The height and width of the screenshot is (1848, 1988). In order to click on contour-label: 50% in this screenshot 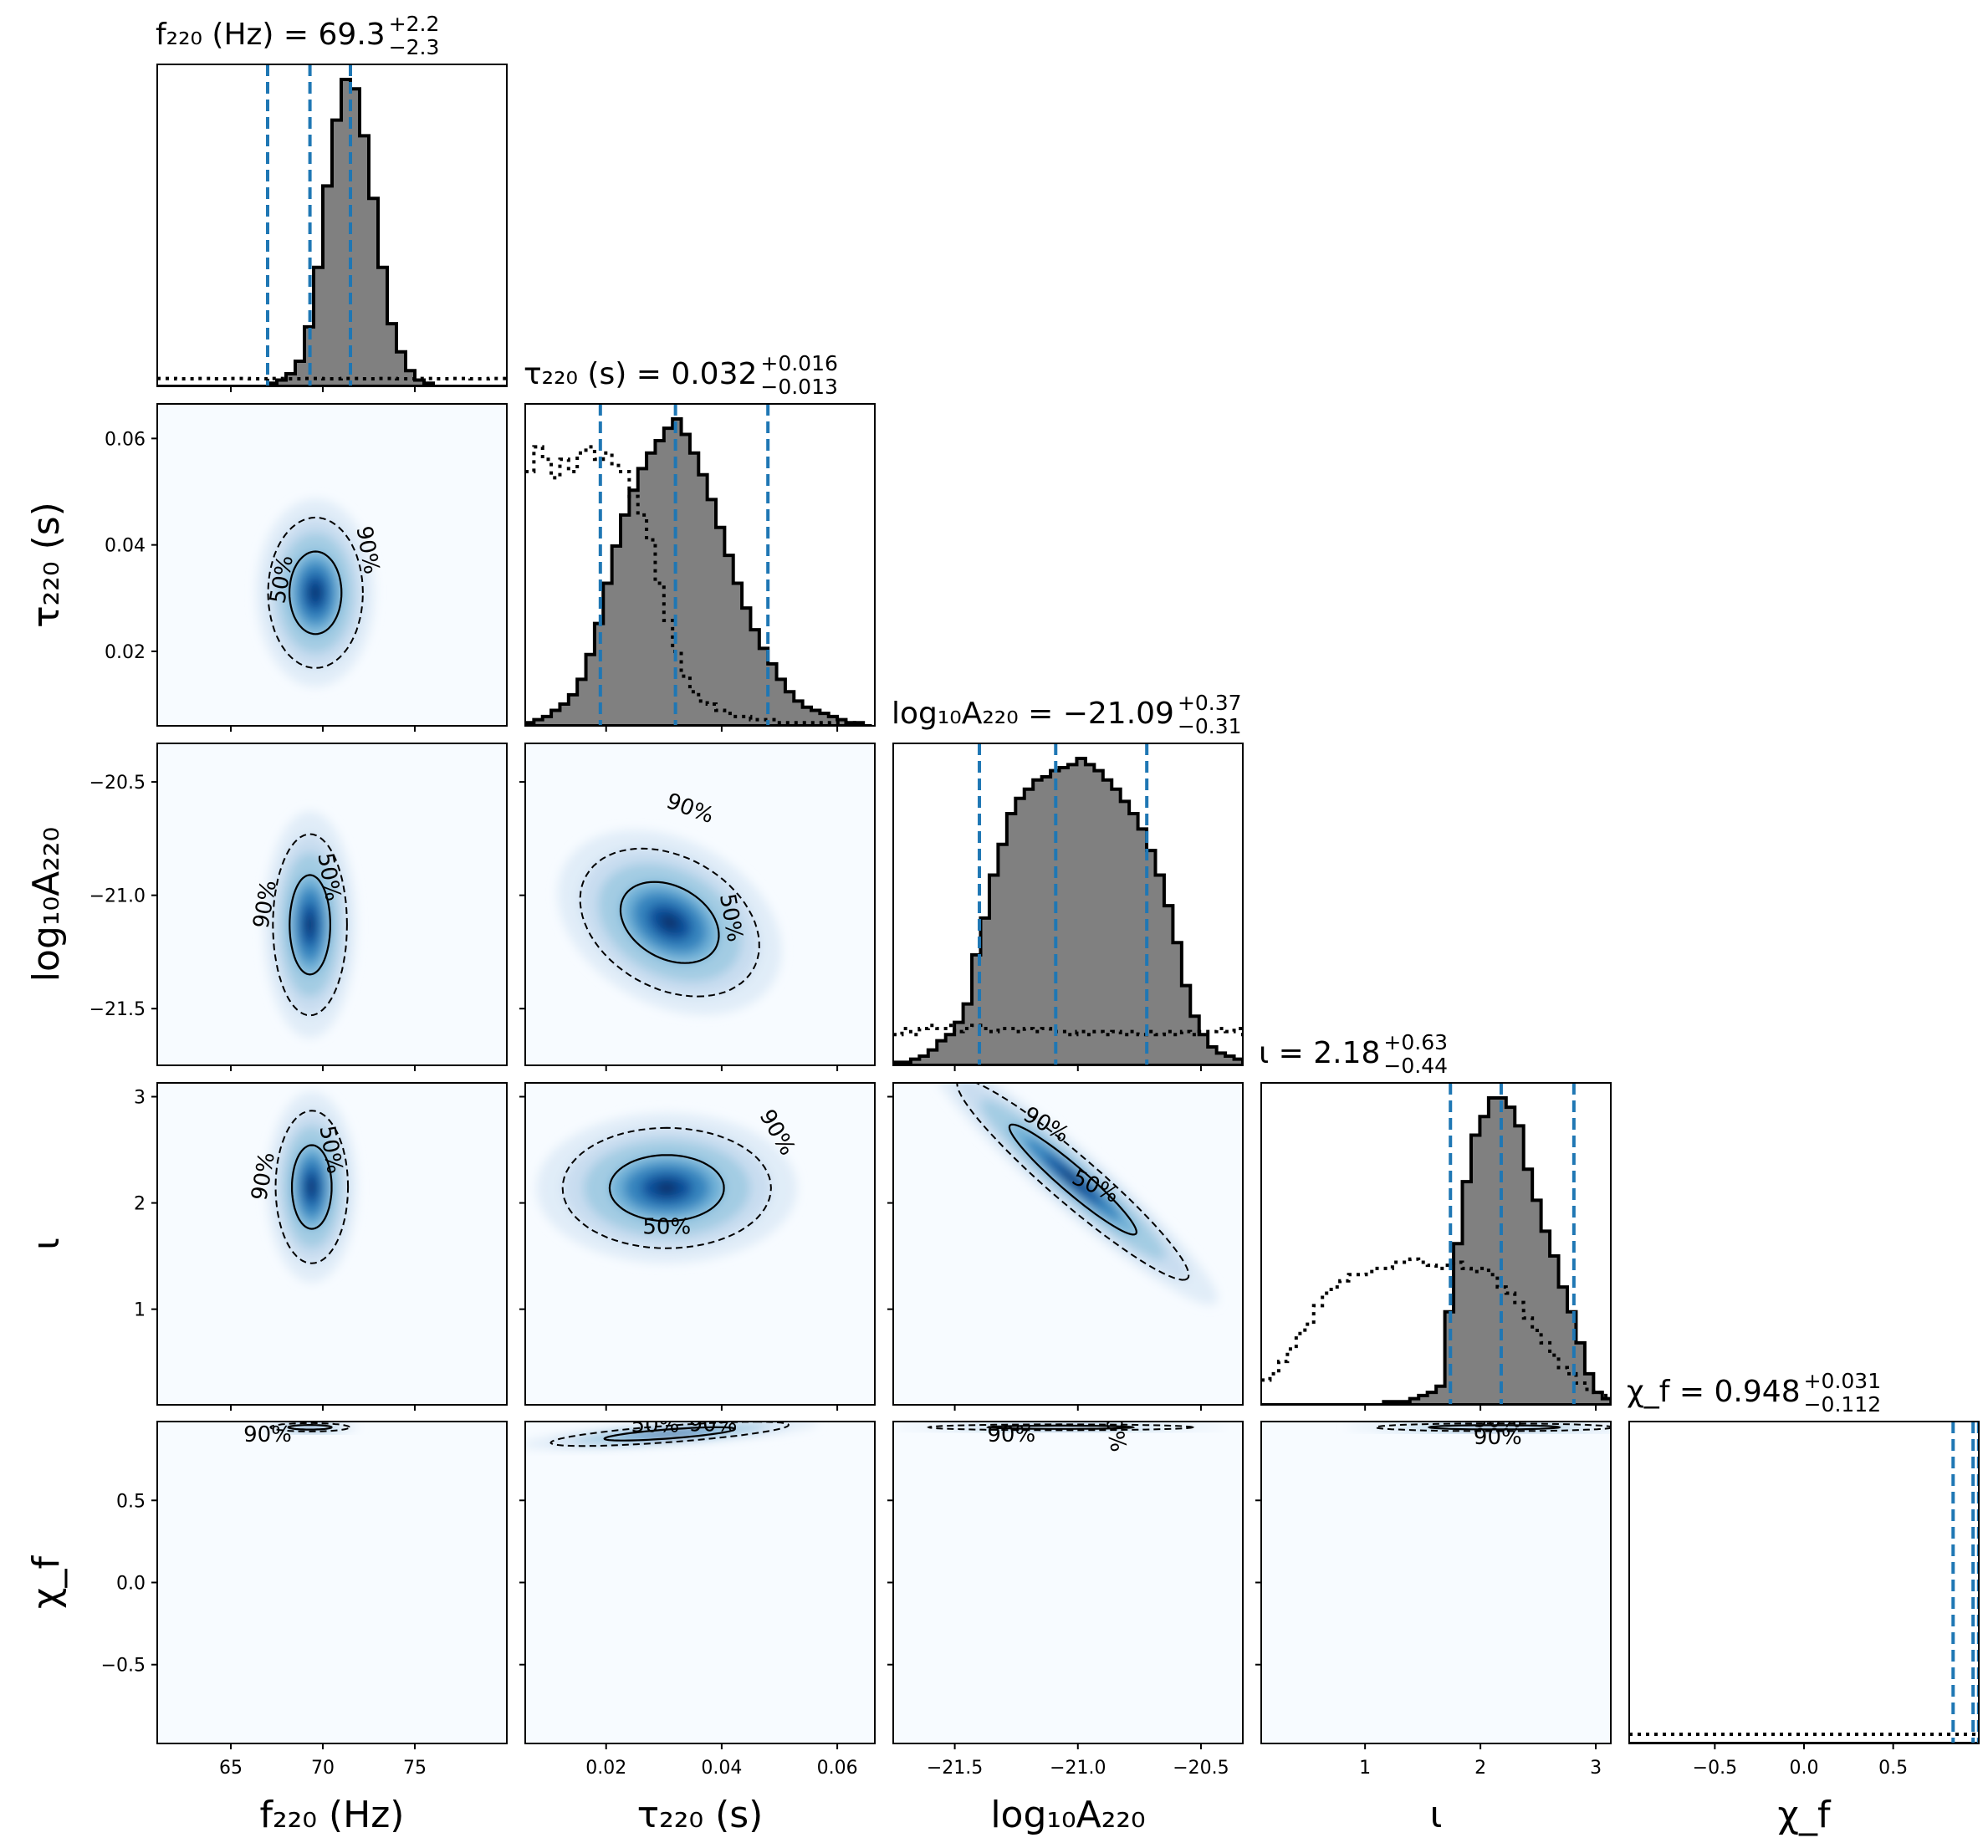, I will do `click(655, 1424)`.